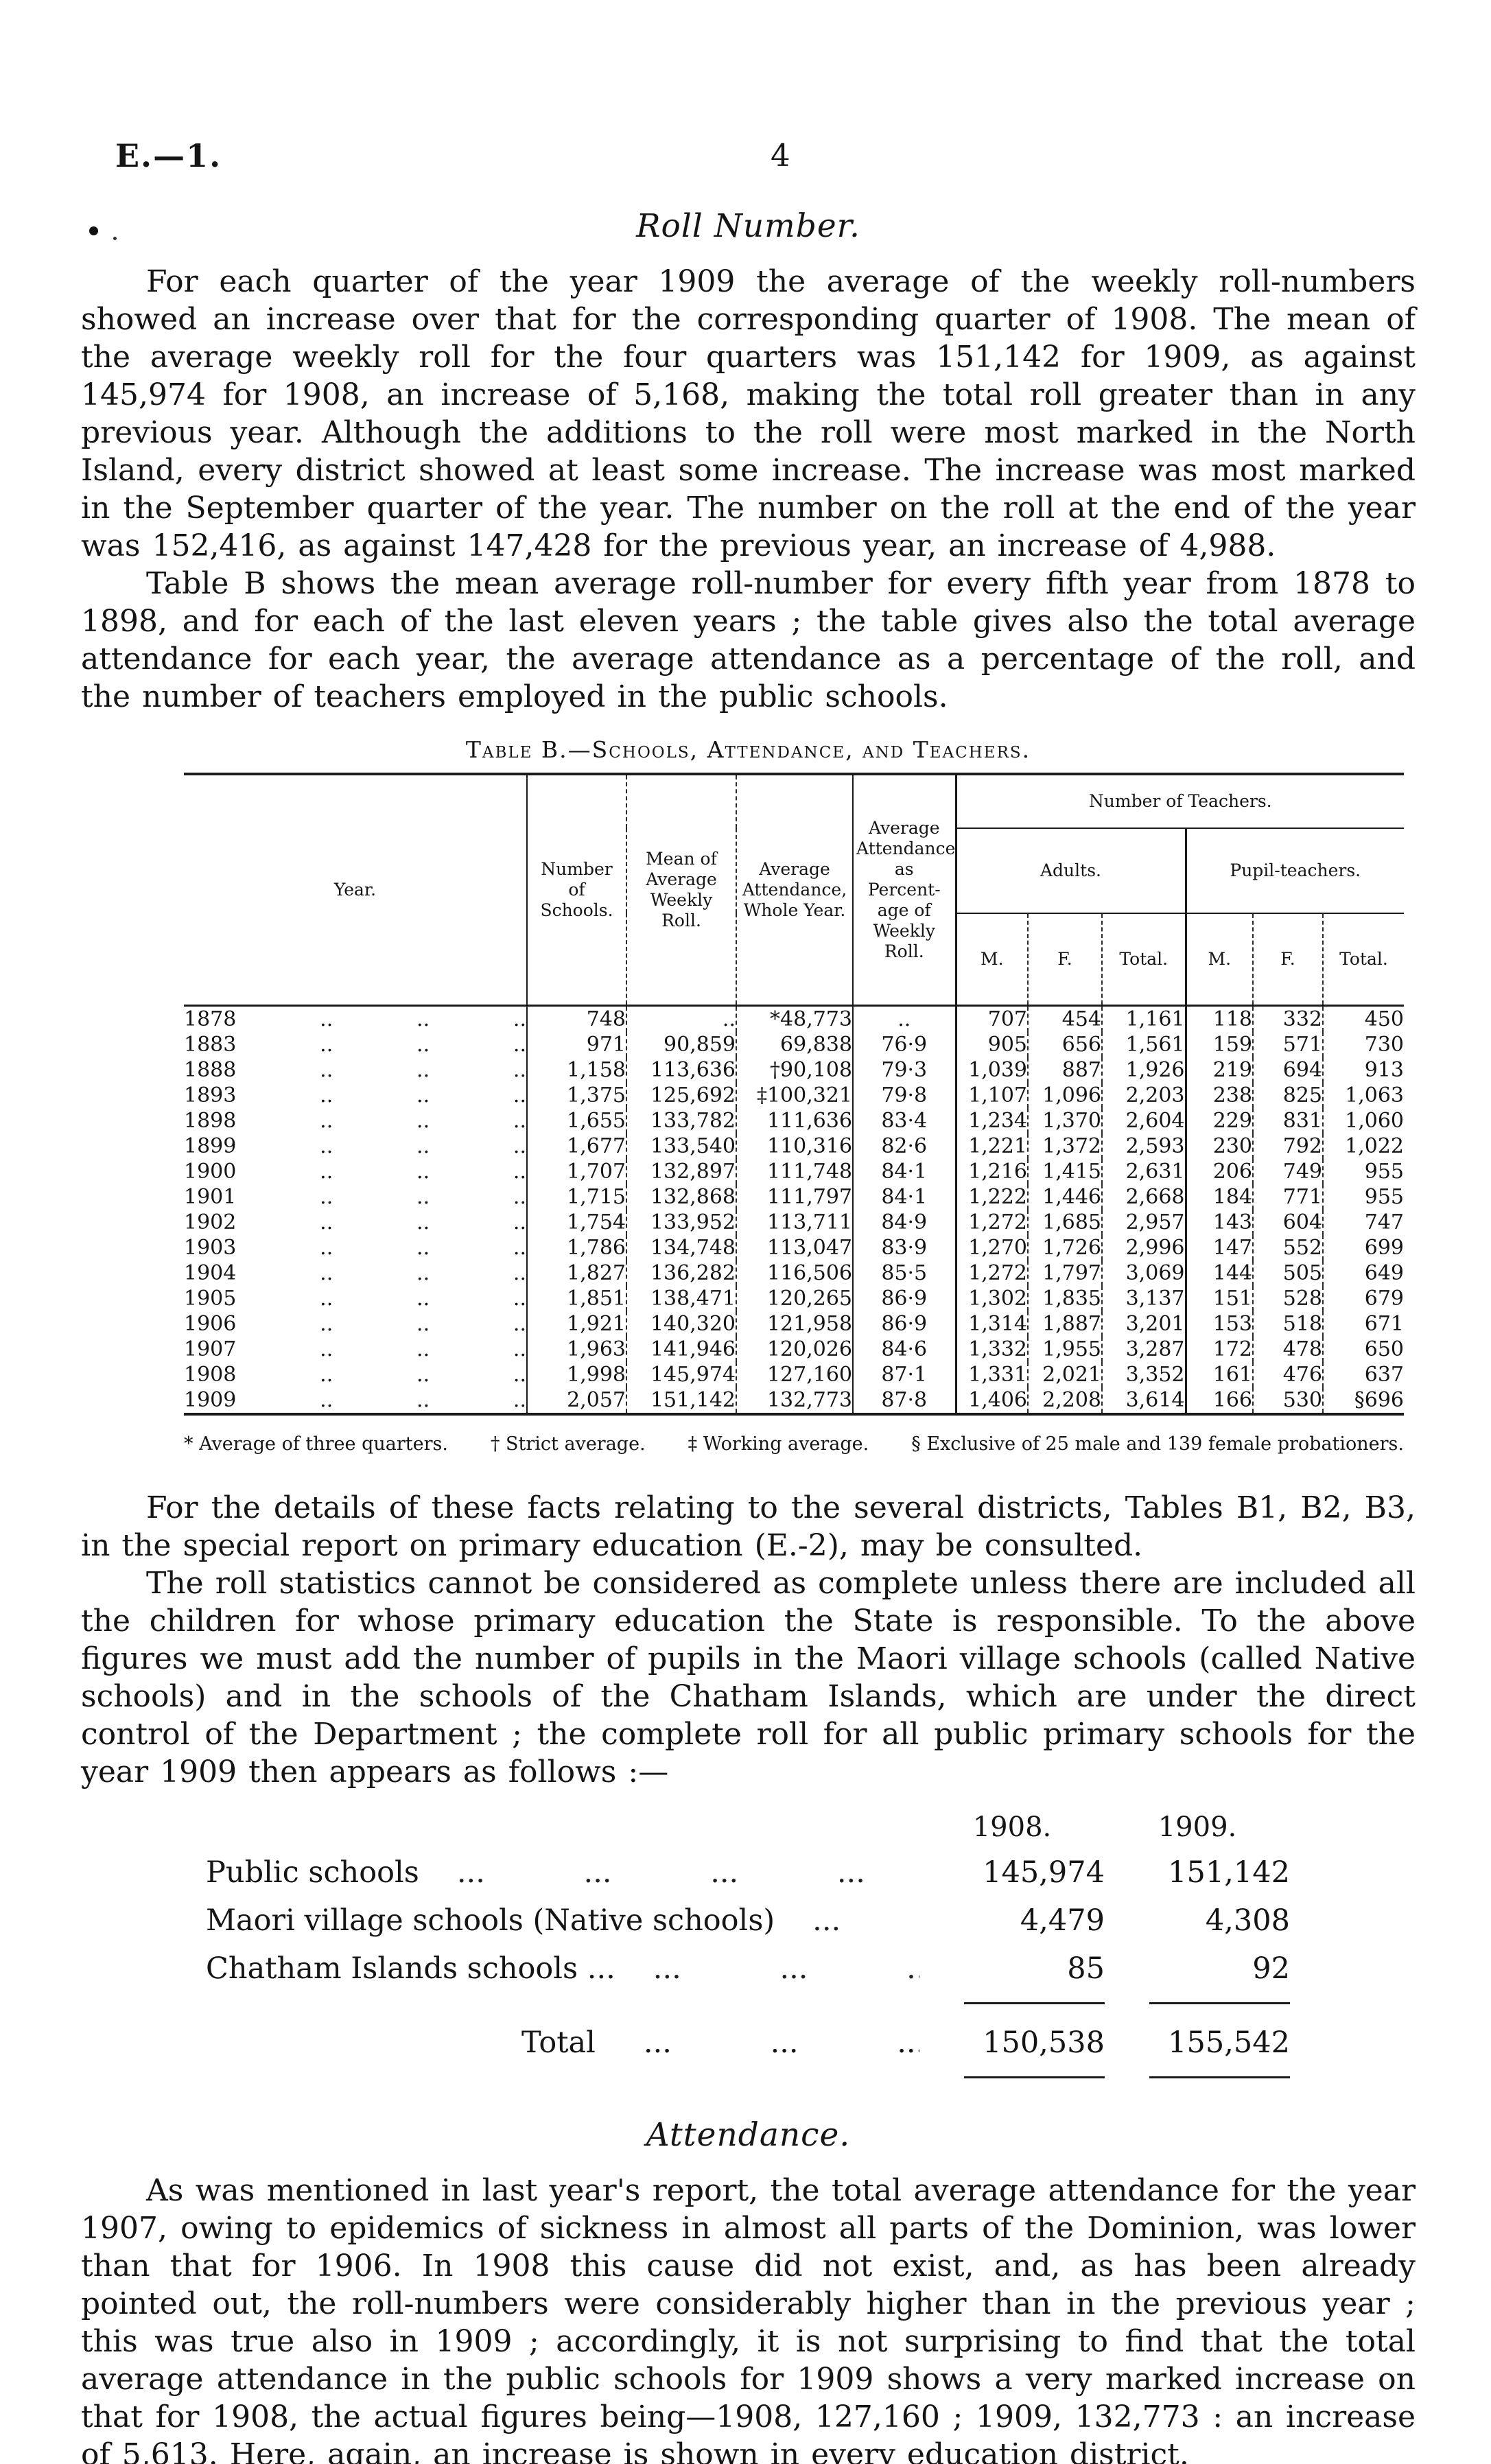 The height and width of the screenshot is (2464, 1491). I want to click on table-cell: 1,561, so click(1143, 1044).